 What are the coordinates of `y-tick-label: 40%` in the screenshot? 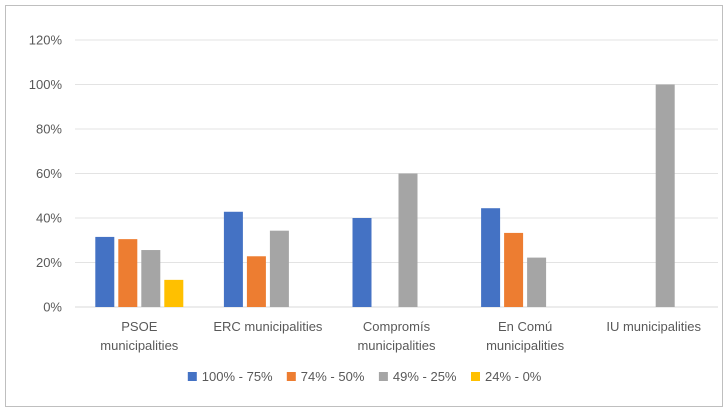 It's located at (49, 218).